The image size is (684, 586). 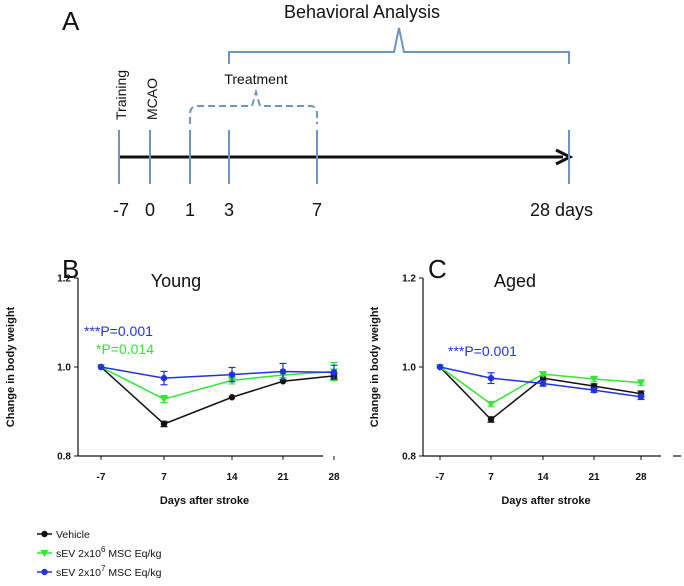 I want to click on treatment-label: Treatment, so click(x=255, y=79).